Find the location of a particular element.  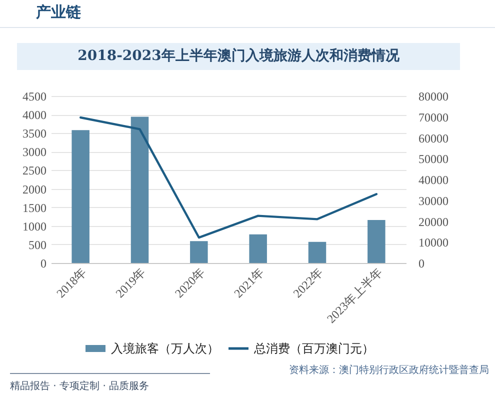

y-tick-label: 1500 is located at coordinates (34, 207).